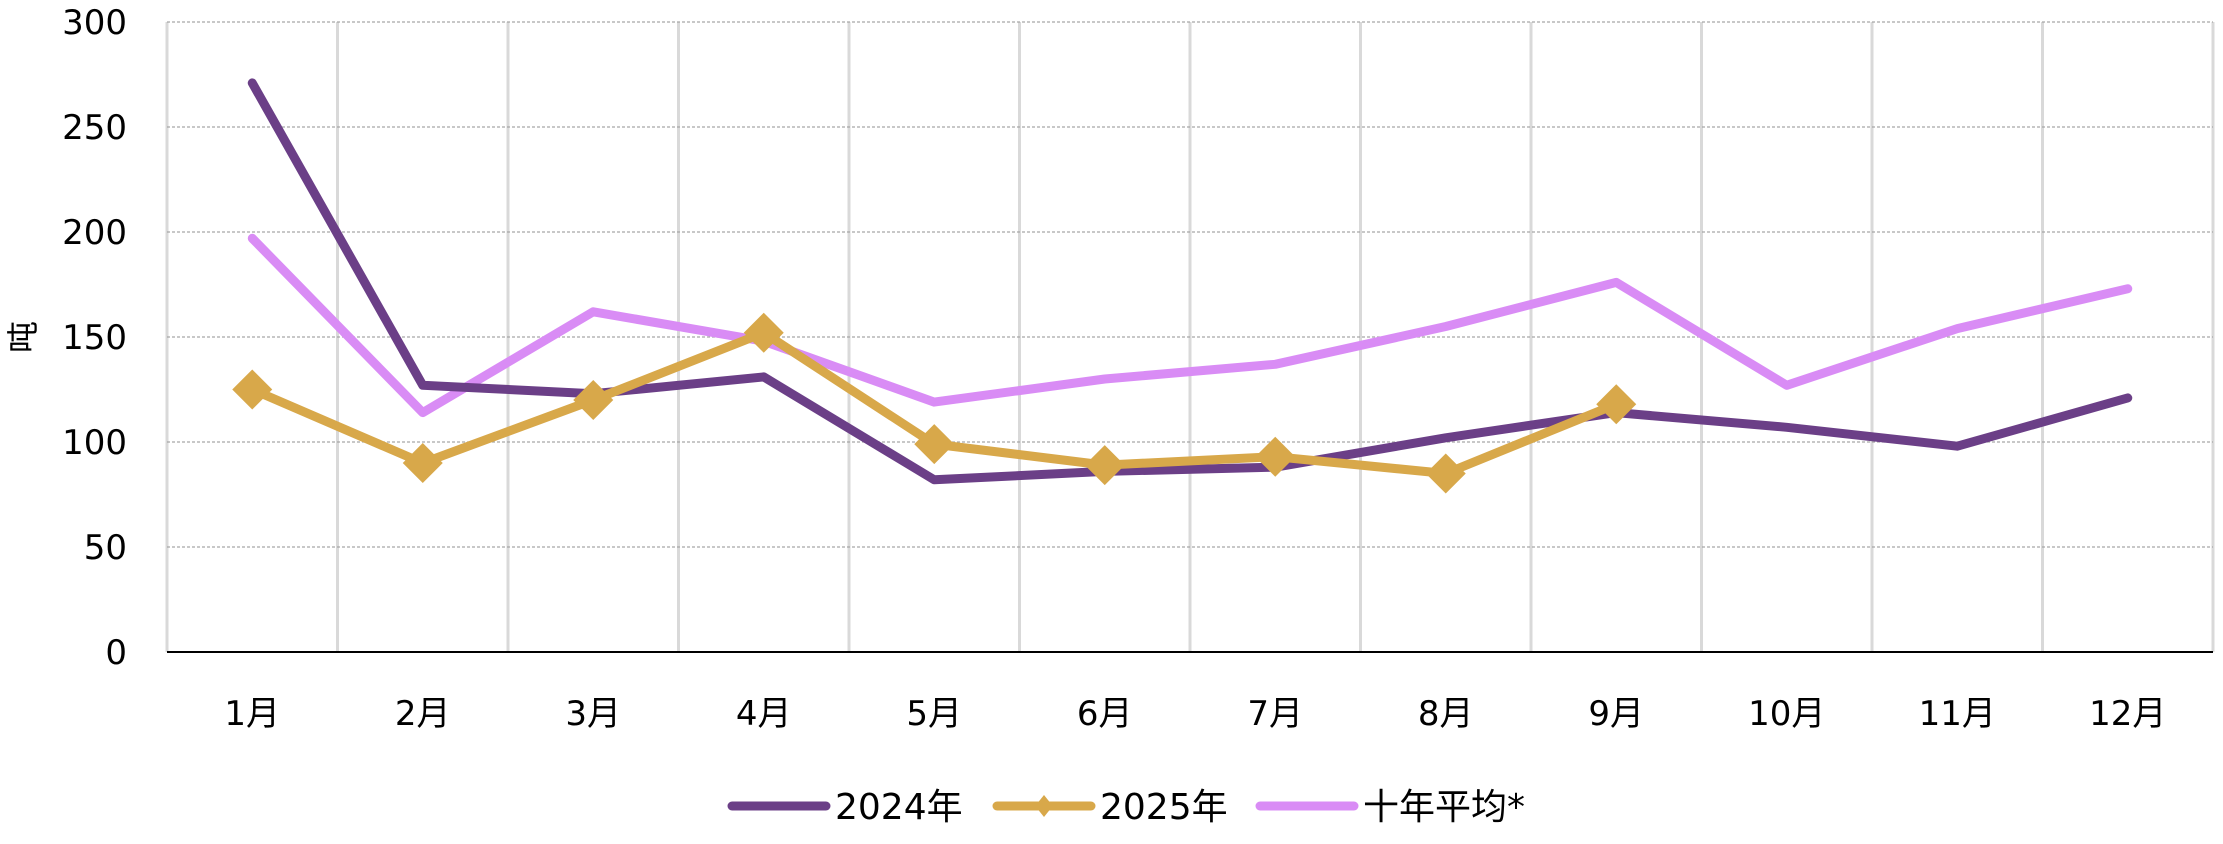 This screenshot has height=844, width=2223. Describe the element at coordinates (1164, 807) in the screenshot. I see `legend-label: 2025年` at that location.